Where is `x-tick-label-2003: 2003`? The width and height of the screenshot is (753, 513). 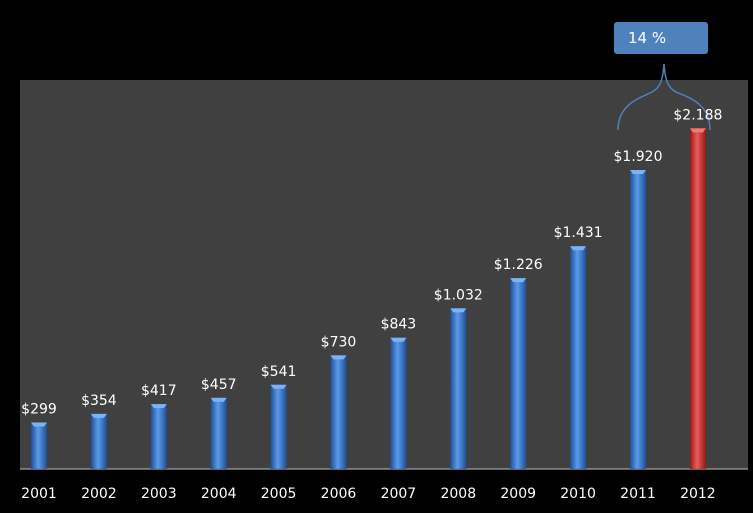
x-tick-label-2003: 2003 is located at coordinates (159, 494).